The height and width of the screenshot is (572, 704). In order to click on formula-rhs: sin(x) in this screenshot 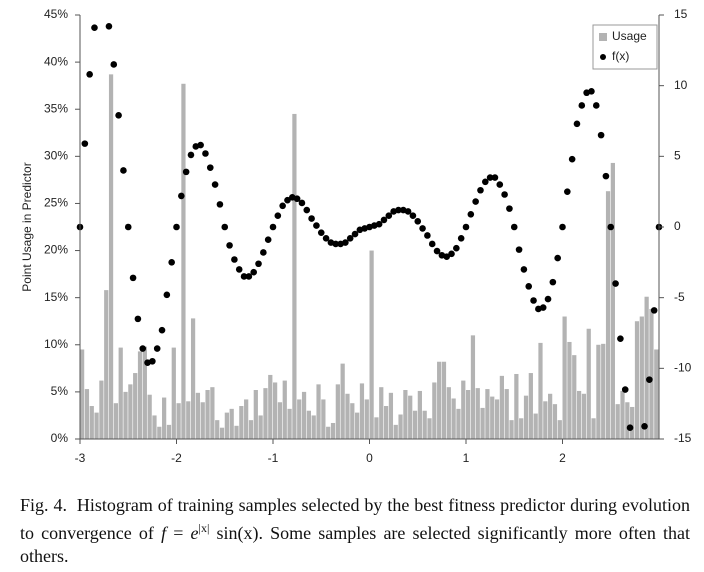, I will do `click(237, 533)`.